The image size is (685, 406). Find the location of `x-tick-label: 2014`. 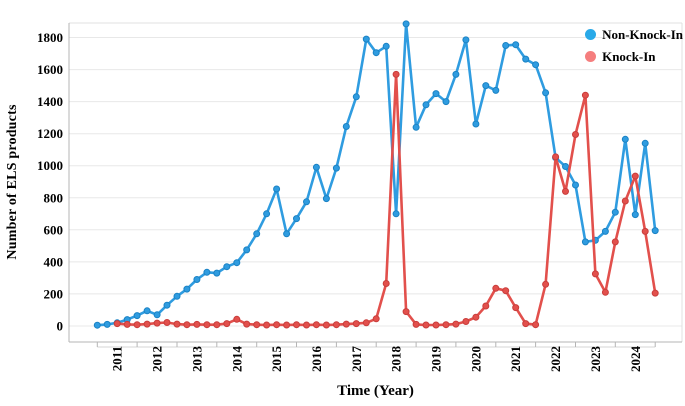

x-tick-label: 2014 is located at coordinates (236, 359).